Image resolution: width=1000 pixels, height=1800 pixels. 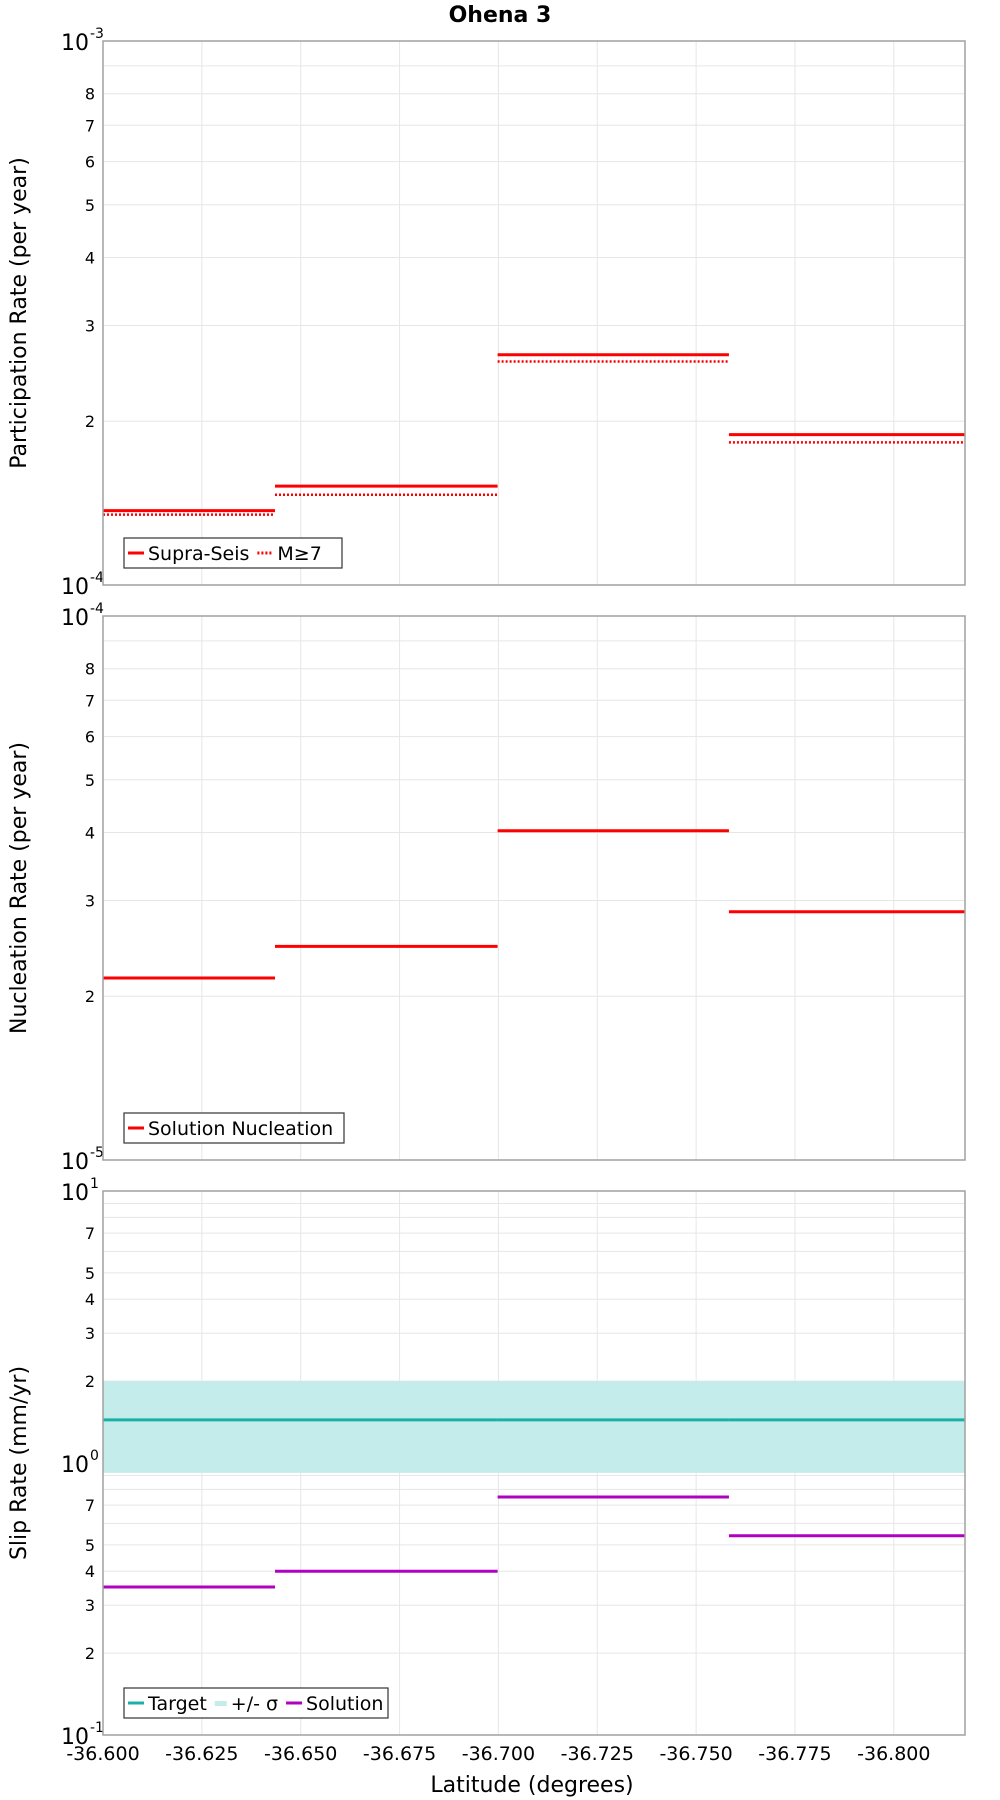 I want to click on y-tick-exponent: -1, so click(x=97, y=1728).